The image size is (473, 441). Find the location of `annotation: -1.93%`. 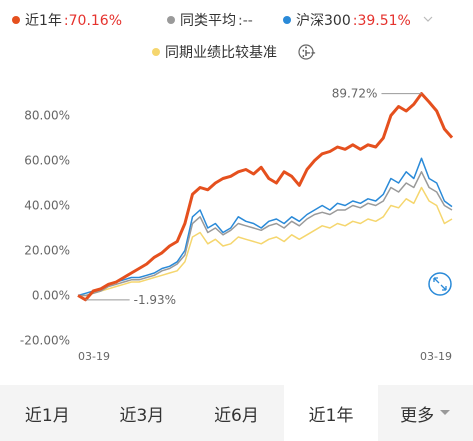

annotation: -1.93% is located at coordinates (155, 300).